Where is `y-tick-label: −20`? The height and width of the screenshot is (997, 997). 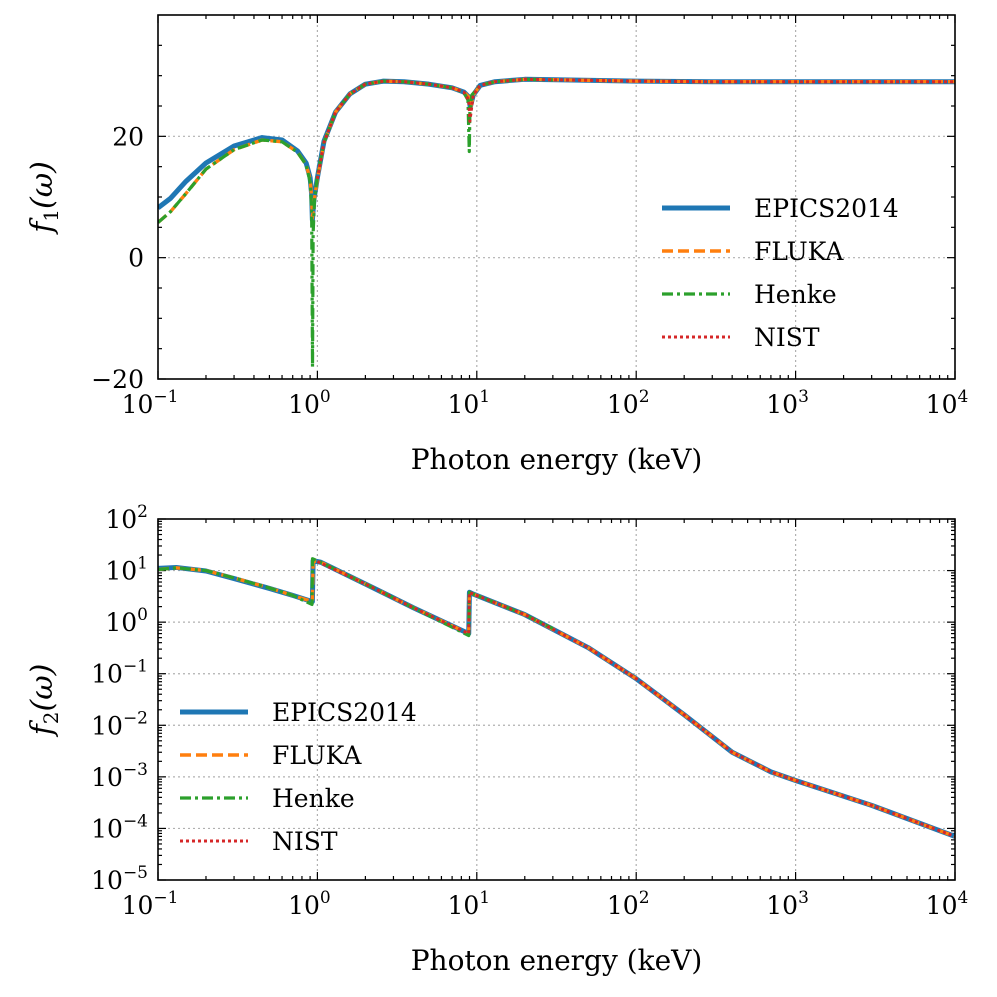
y-tick-label: −20 is located at coordinates (117, 379).